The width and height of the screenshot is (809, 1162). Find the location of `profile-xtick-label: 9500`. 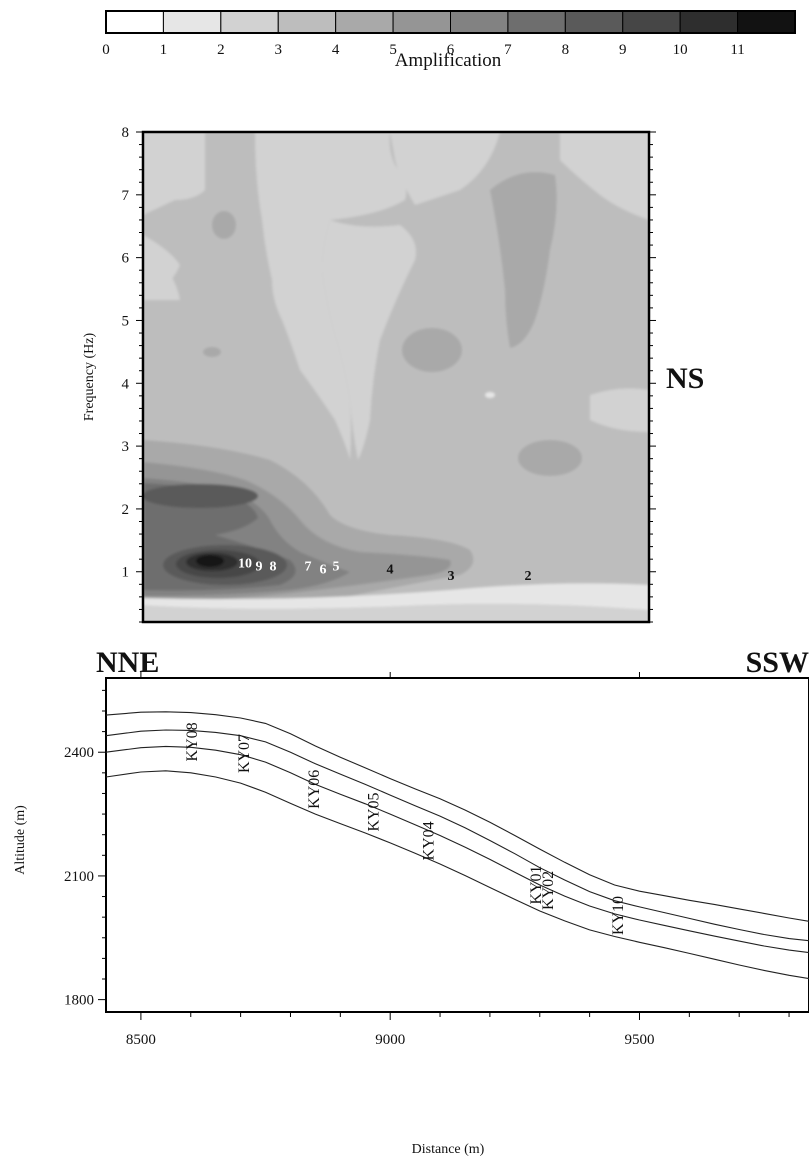

profile-xtick-label: 9500 is located at coordinates (639, 1040).